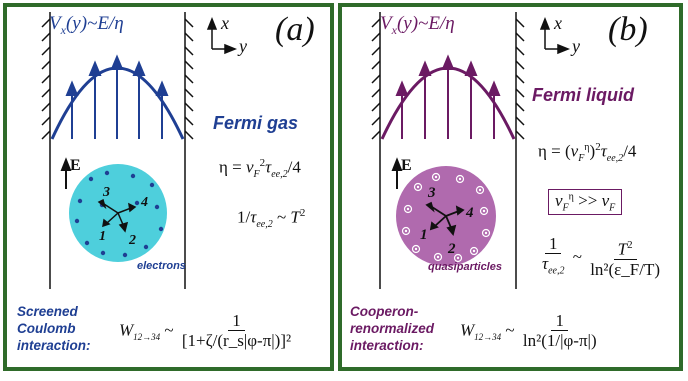  I want to click on interaction-label: Screened Coulomb interaction:, so click(54, 328).